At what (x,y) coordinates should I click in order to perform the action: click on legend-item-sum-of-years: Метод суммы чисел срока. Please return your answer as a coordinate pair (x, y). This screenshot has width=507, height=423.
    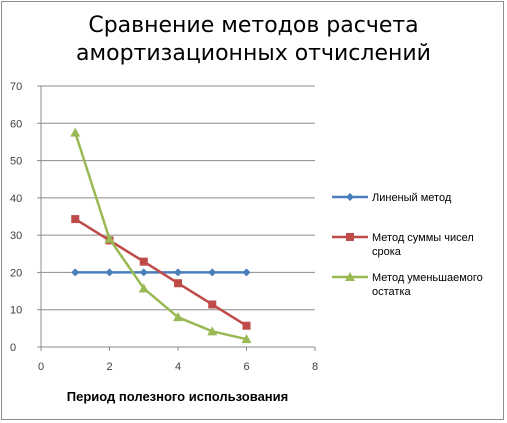
    Looking at the image, I should click on (417, 248).